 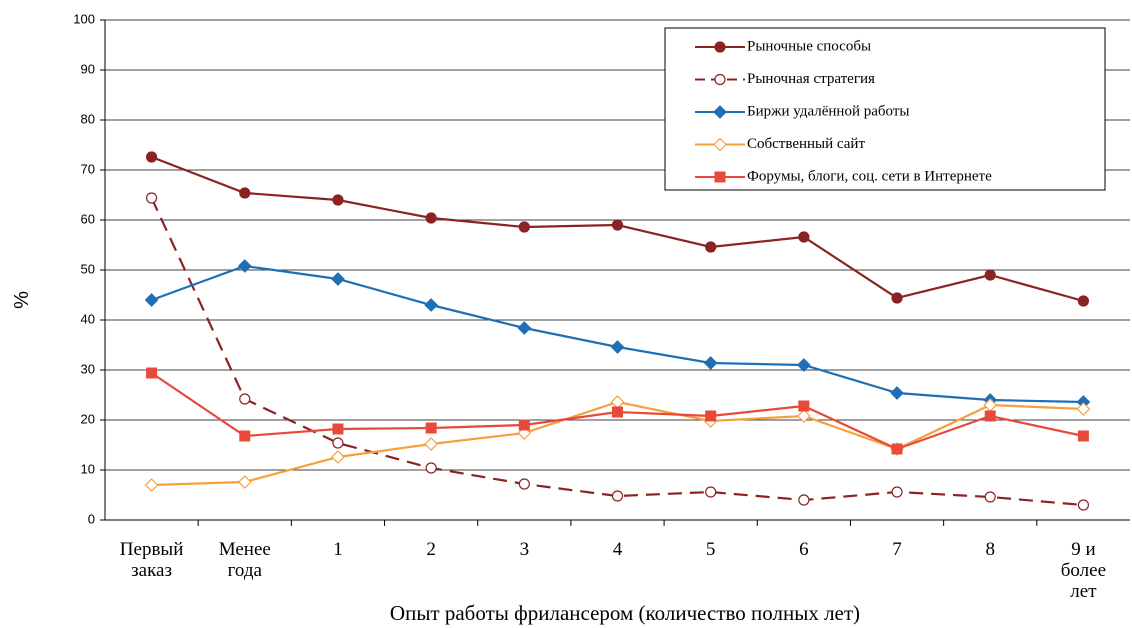 I want to click on y-tick-label: 10, so click(x=88, y=468).